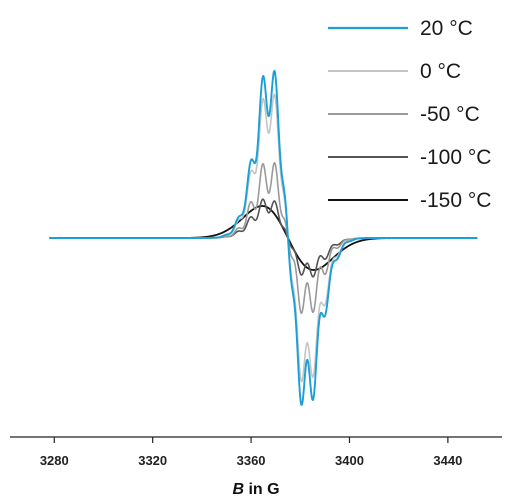  Describe the element at coordinates (455, 157) in the screenshot. I see `legend-label: -100 °C` at that location.